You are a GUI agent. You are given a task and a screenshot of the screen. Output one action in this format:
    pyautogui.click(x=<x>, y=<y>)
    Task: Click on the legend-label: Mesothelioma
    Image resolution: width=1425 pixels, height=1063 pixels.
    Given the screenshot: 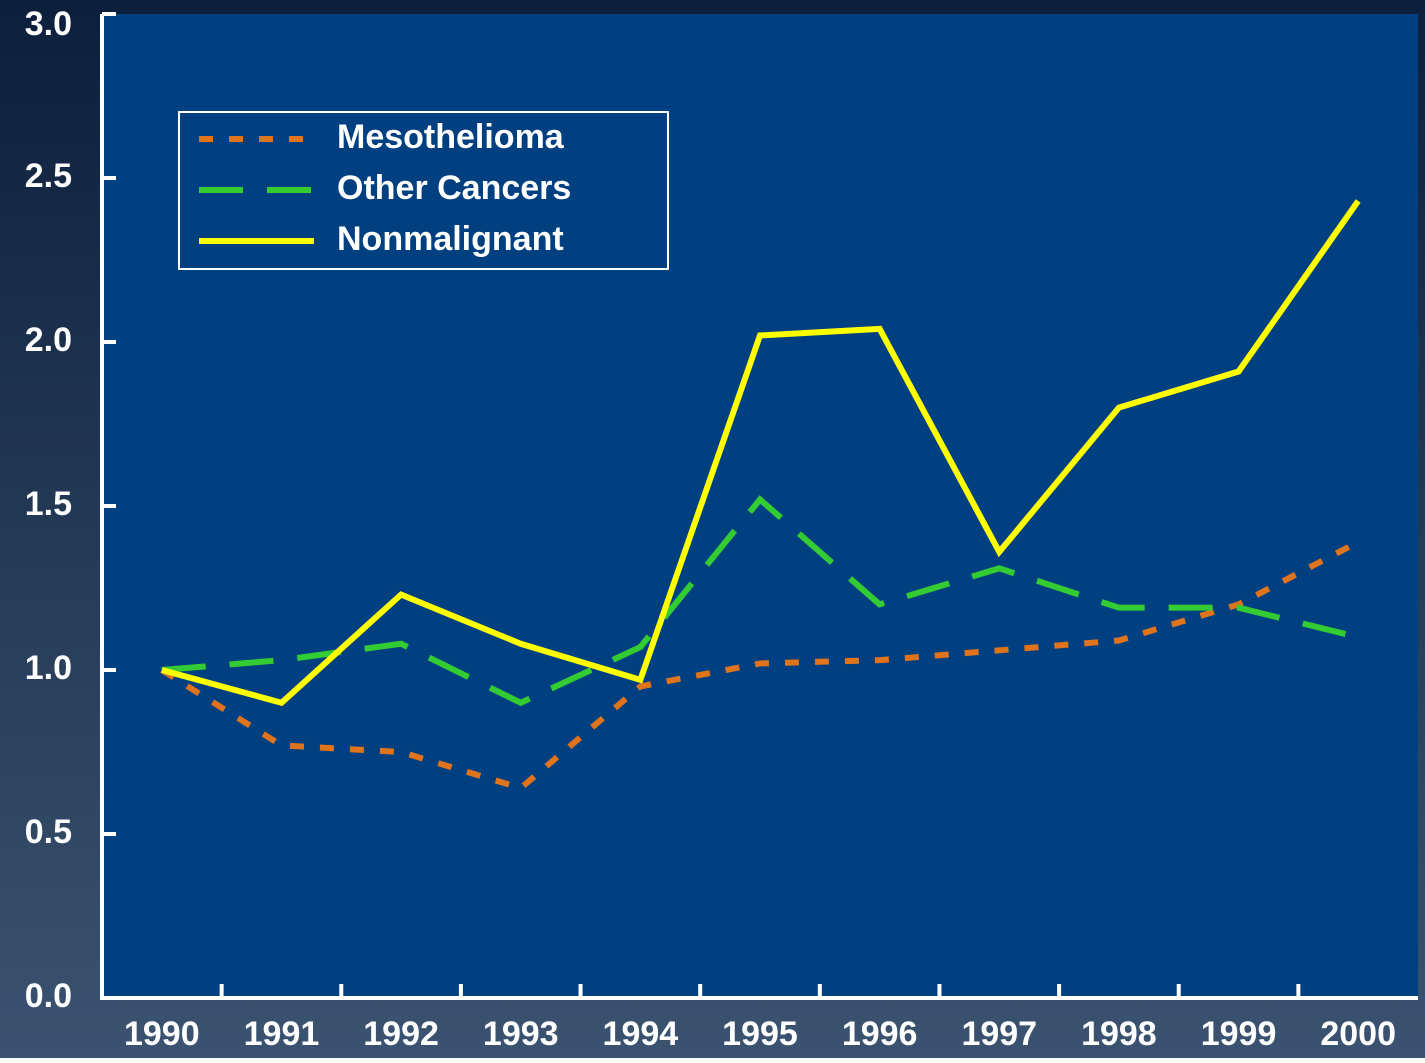 What is the action you would take?
    pyautogui.click(x=451, y=137)
    